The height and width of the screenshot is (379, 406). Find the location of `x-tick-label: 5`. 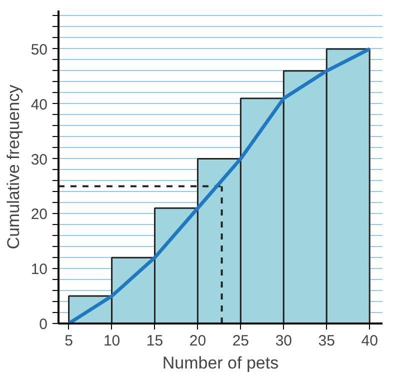

x-tick-label: 5 is located at coordinates (68, 341).